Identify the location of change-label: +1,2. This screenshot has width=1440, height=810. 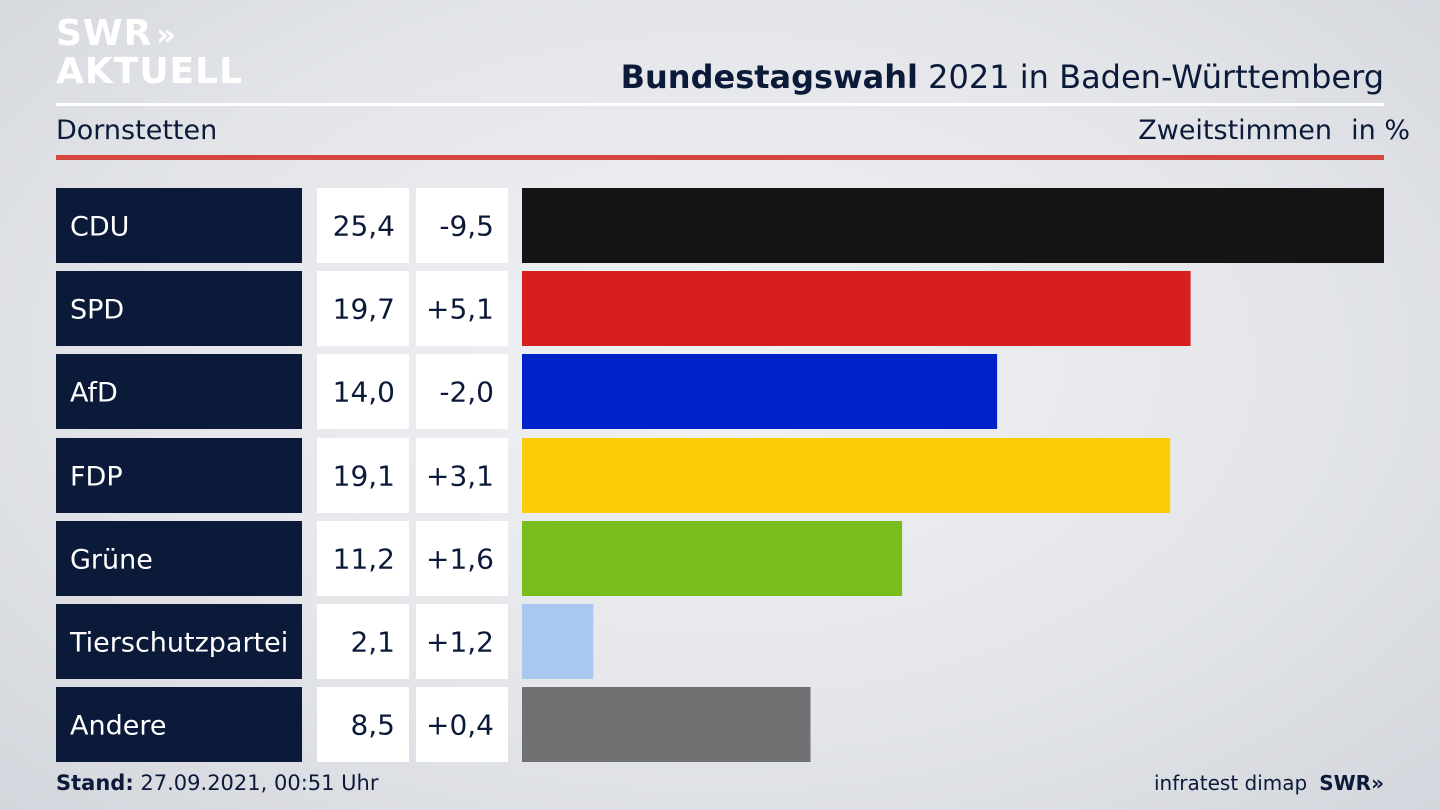
(460, 642).